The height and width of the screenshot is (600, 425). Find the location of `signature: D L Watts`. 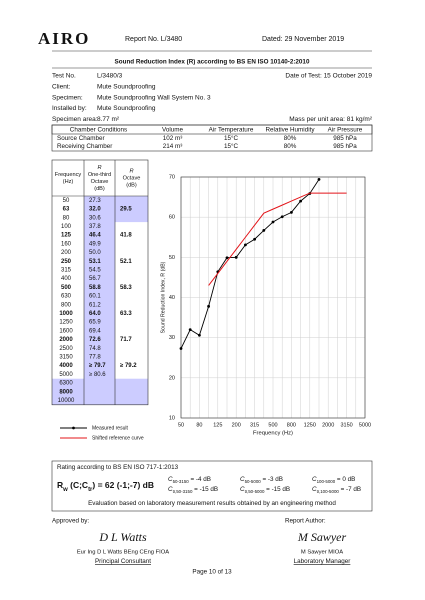

signature: D L Watts is located at coordinates (122, 537).